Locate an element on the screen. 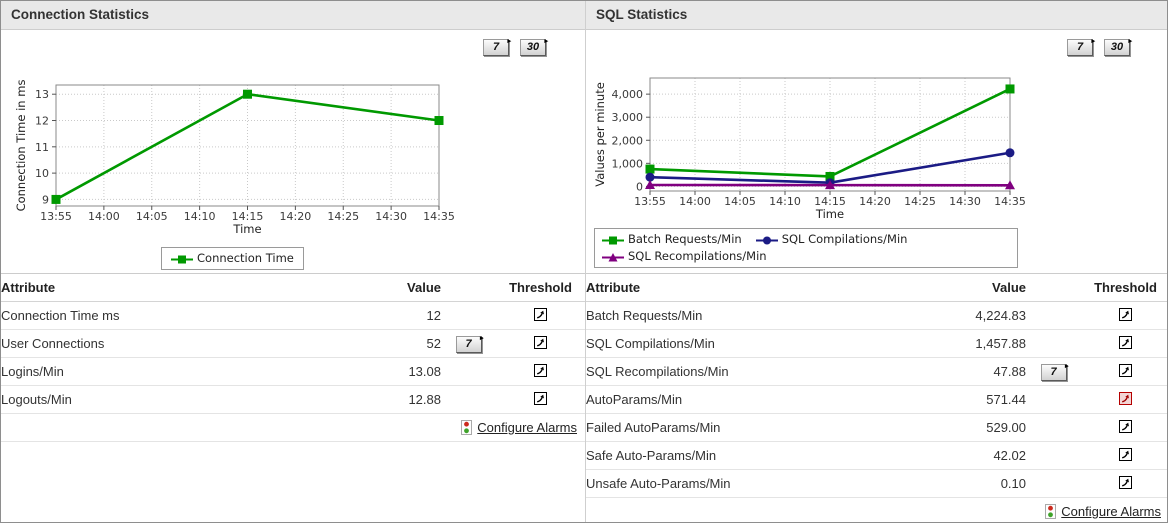 This screenshot has height=523, width=1168. table-row: Unsafe Auto-Params/Min 0.10 is located at coordinates (876, 483).